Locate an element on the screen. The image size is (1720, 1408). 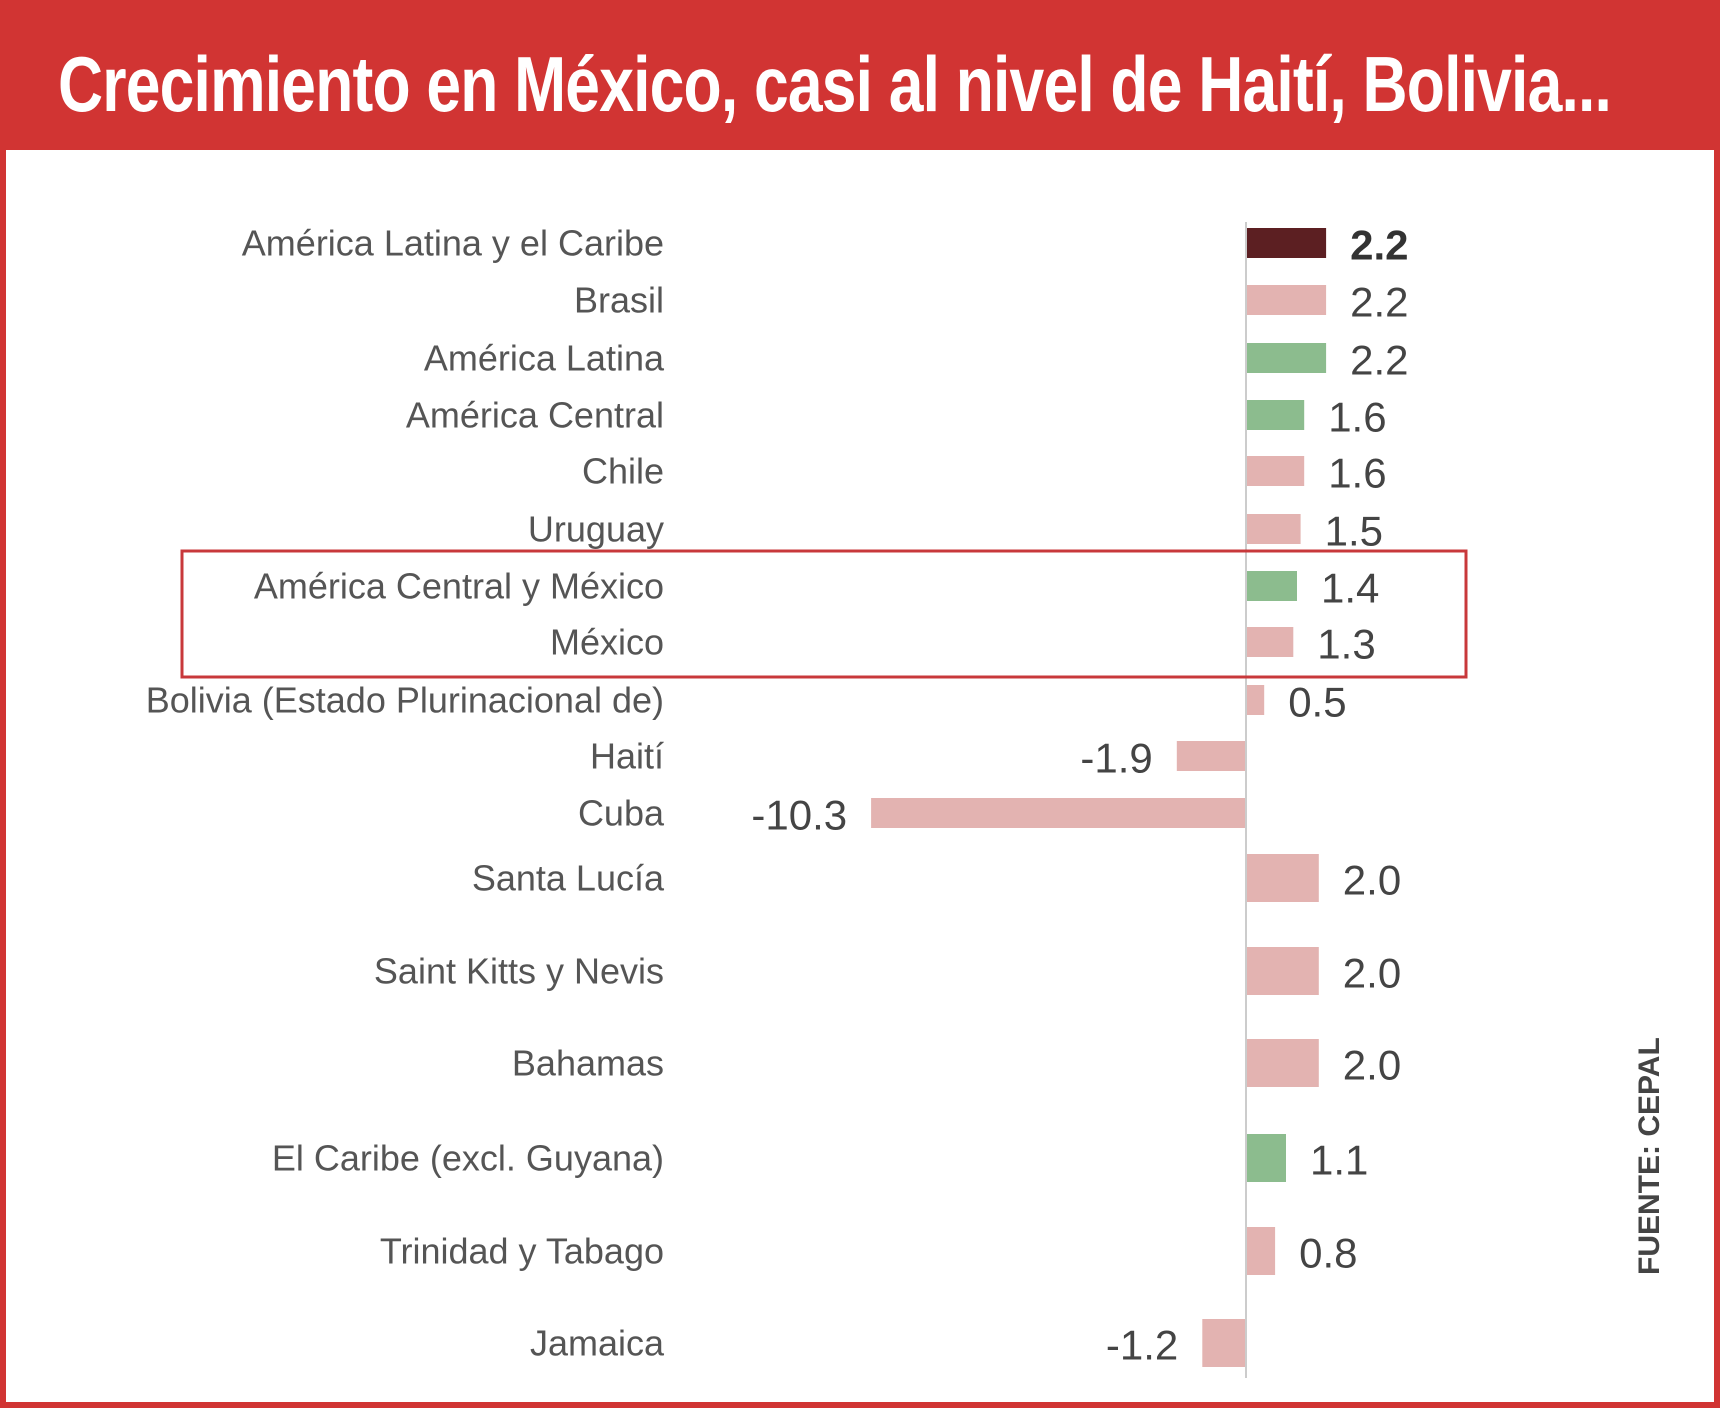
value-label-santa-lucia: 2.0 is located at coordinates (1372, 880).